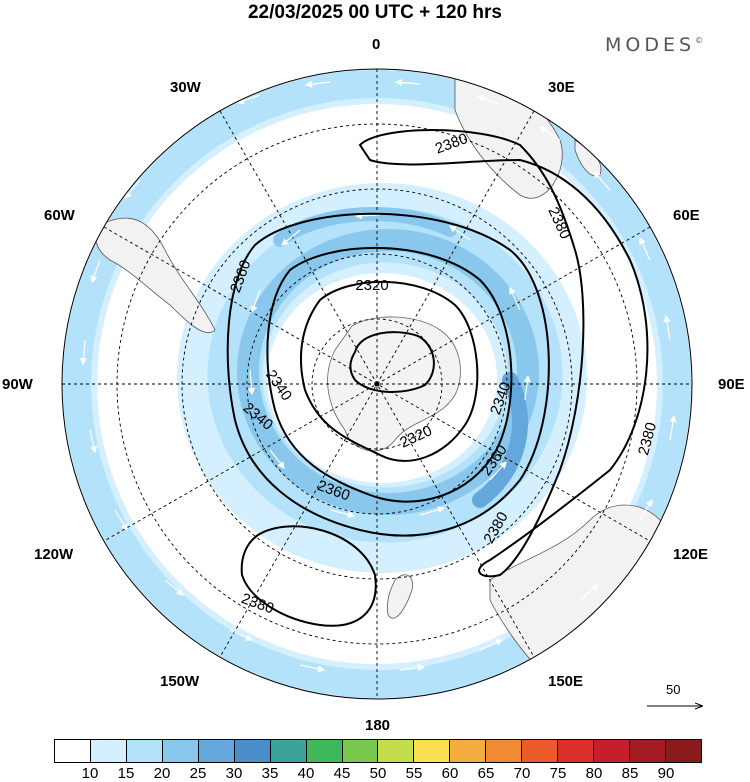 This screenshot has width=750, height=782. I want to click on lon-label-60w: 60W, so click(59, 215).